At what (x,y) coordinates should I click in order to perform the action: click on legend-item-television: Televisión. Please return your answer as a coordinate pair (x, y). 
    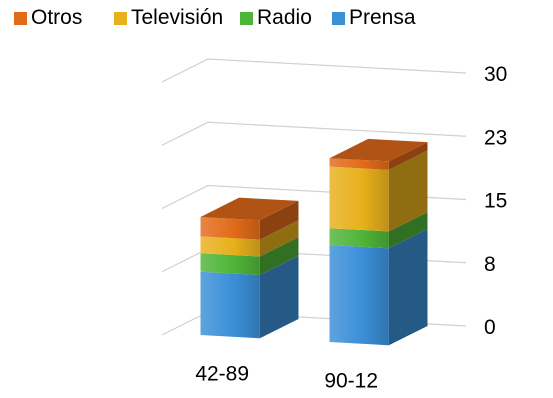
    Looking at the image, I should click on (168, 18).